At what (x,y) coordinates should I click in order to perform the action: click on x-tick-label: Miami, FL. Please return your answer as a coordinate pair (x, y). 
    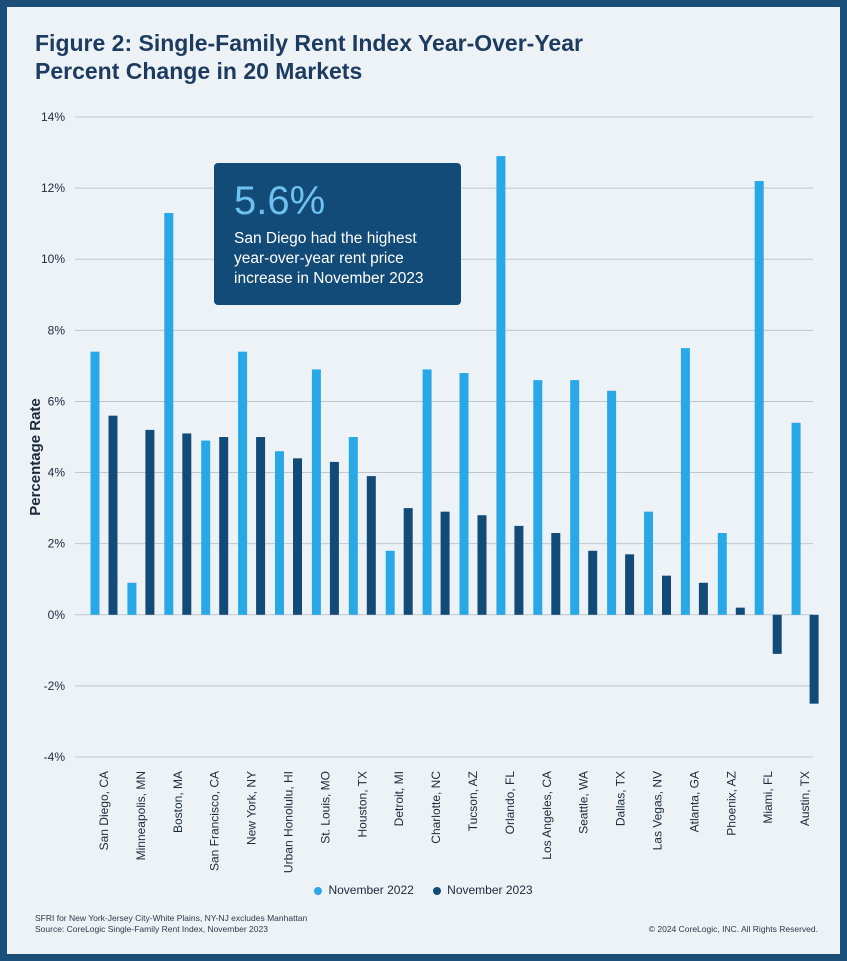
    Looking at the image, I should click on (768, 797).